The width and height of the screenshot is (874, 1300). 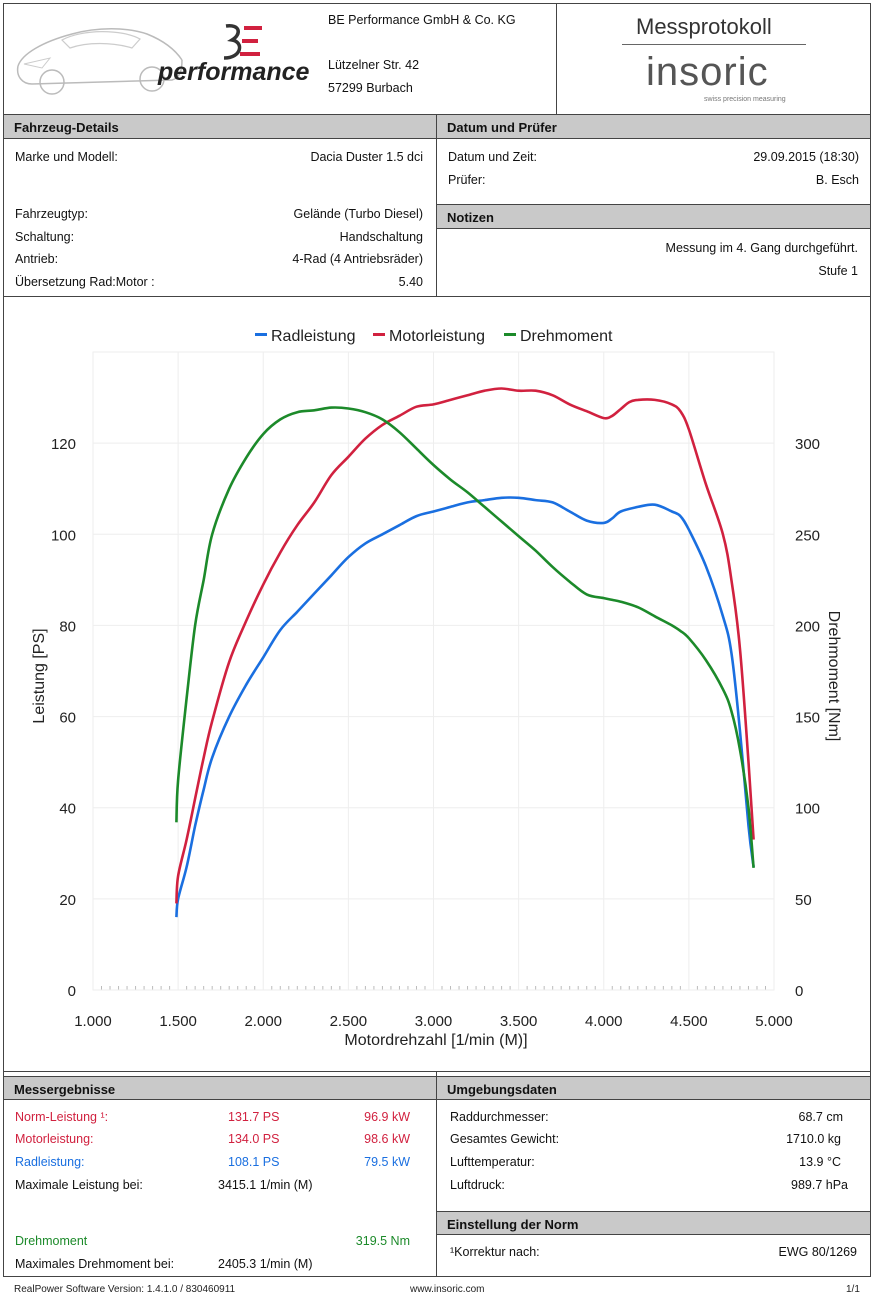 I want to click on max-power-rpm: 3415.1 1/min (M), so click(x=265, y=1185).